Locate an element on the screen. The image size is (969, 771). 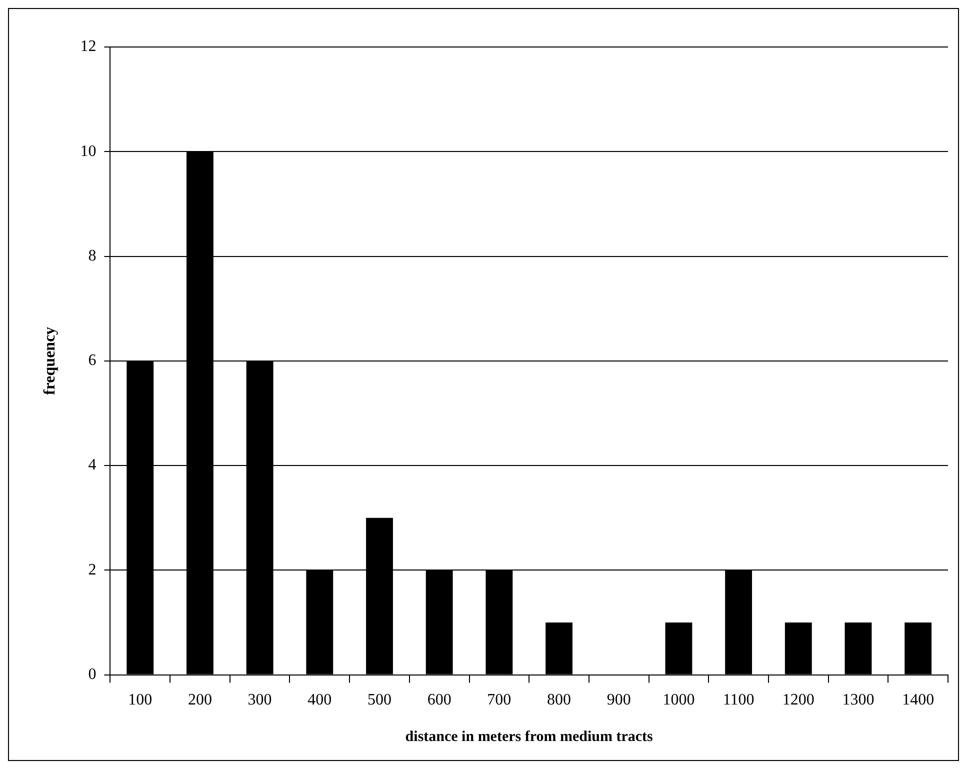
x-tick-label: 200 is located at coordinates (200, 700).